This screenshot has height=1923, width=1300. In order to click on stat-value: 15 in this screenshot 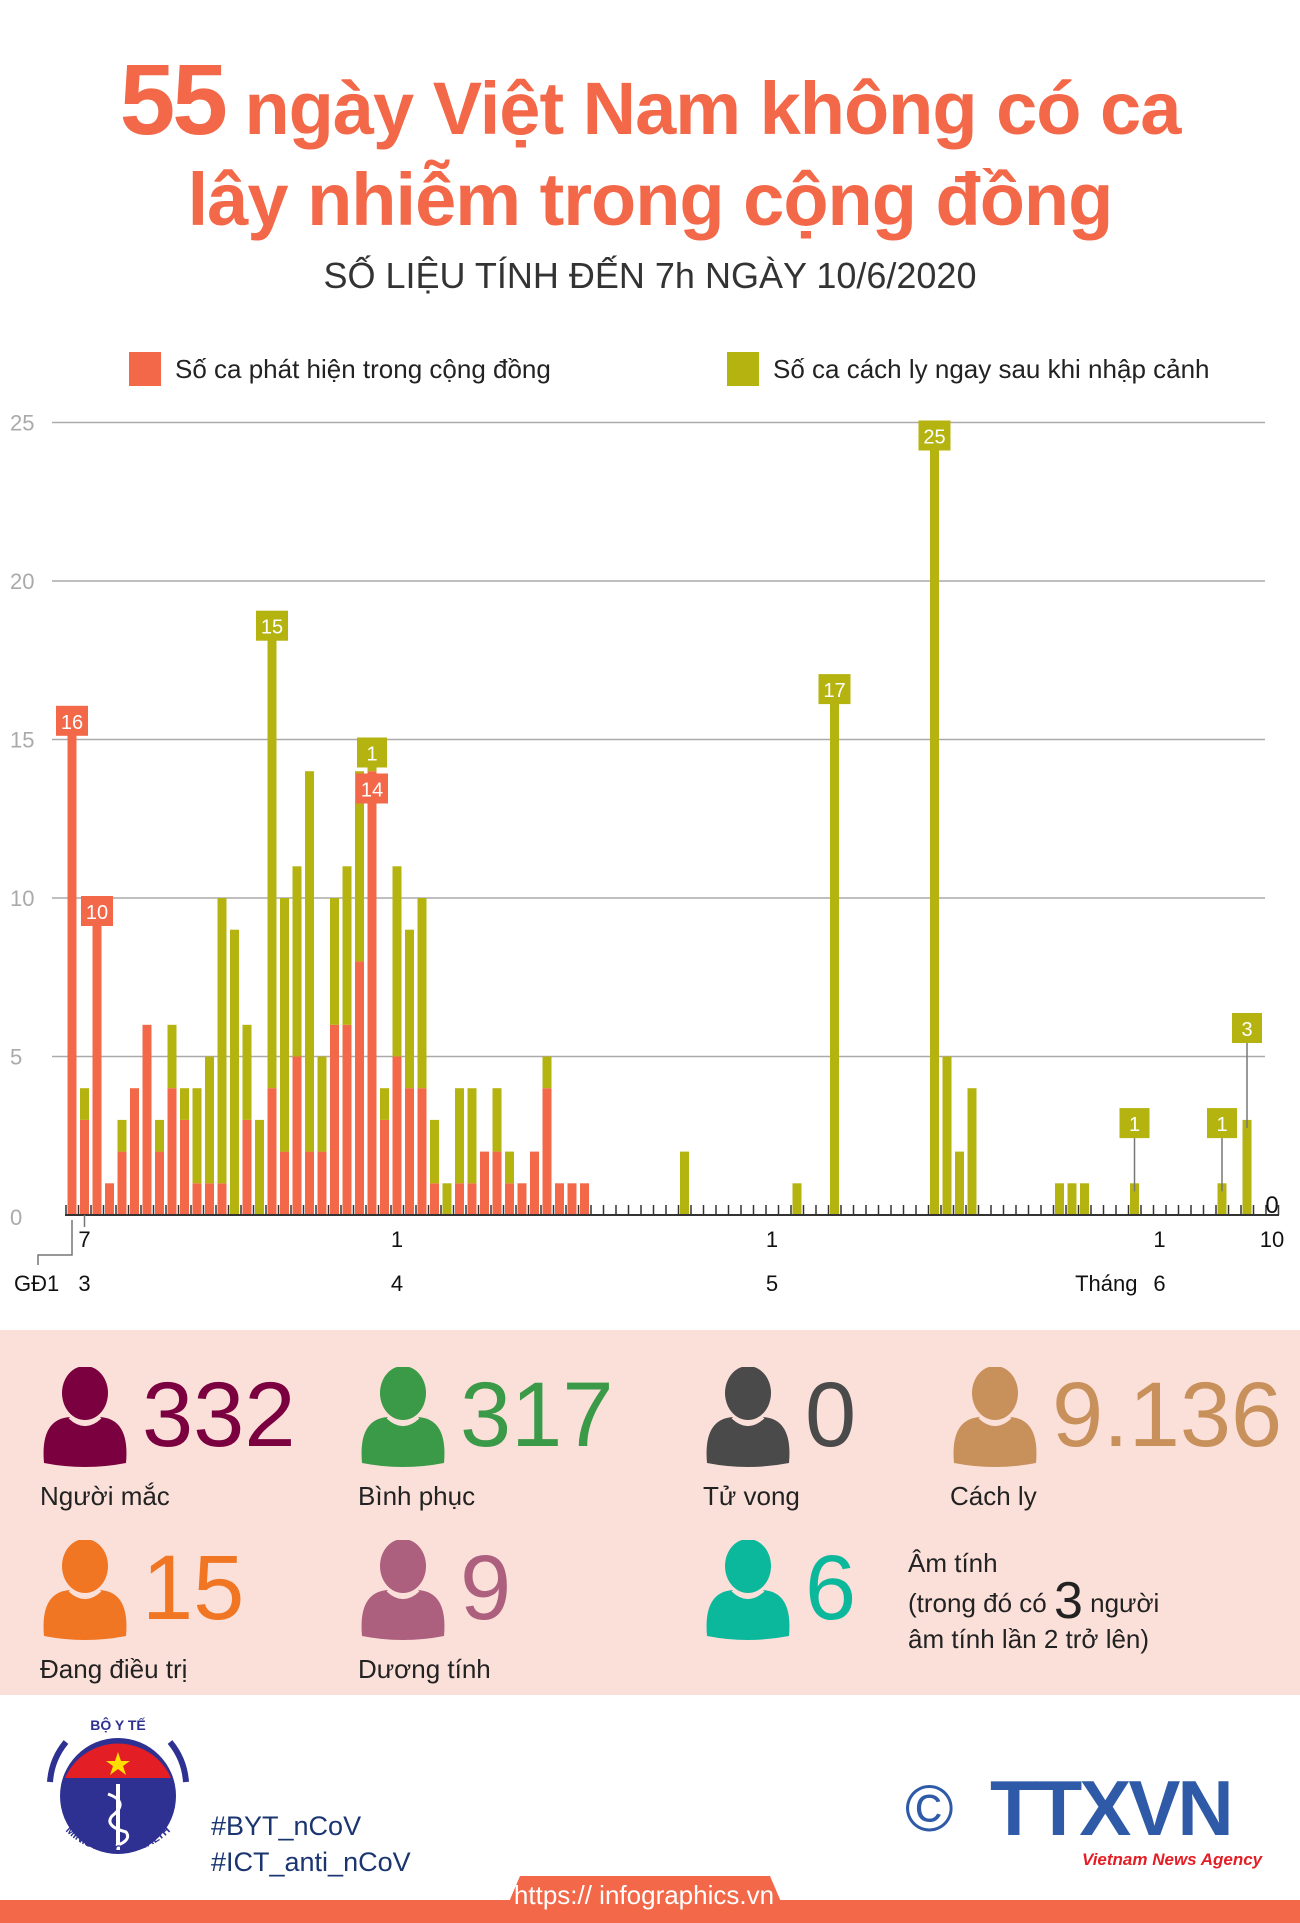, I will do `click(193, 1588)`.